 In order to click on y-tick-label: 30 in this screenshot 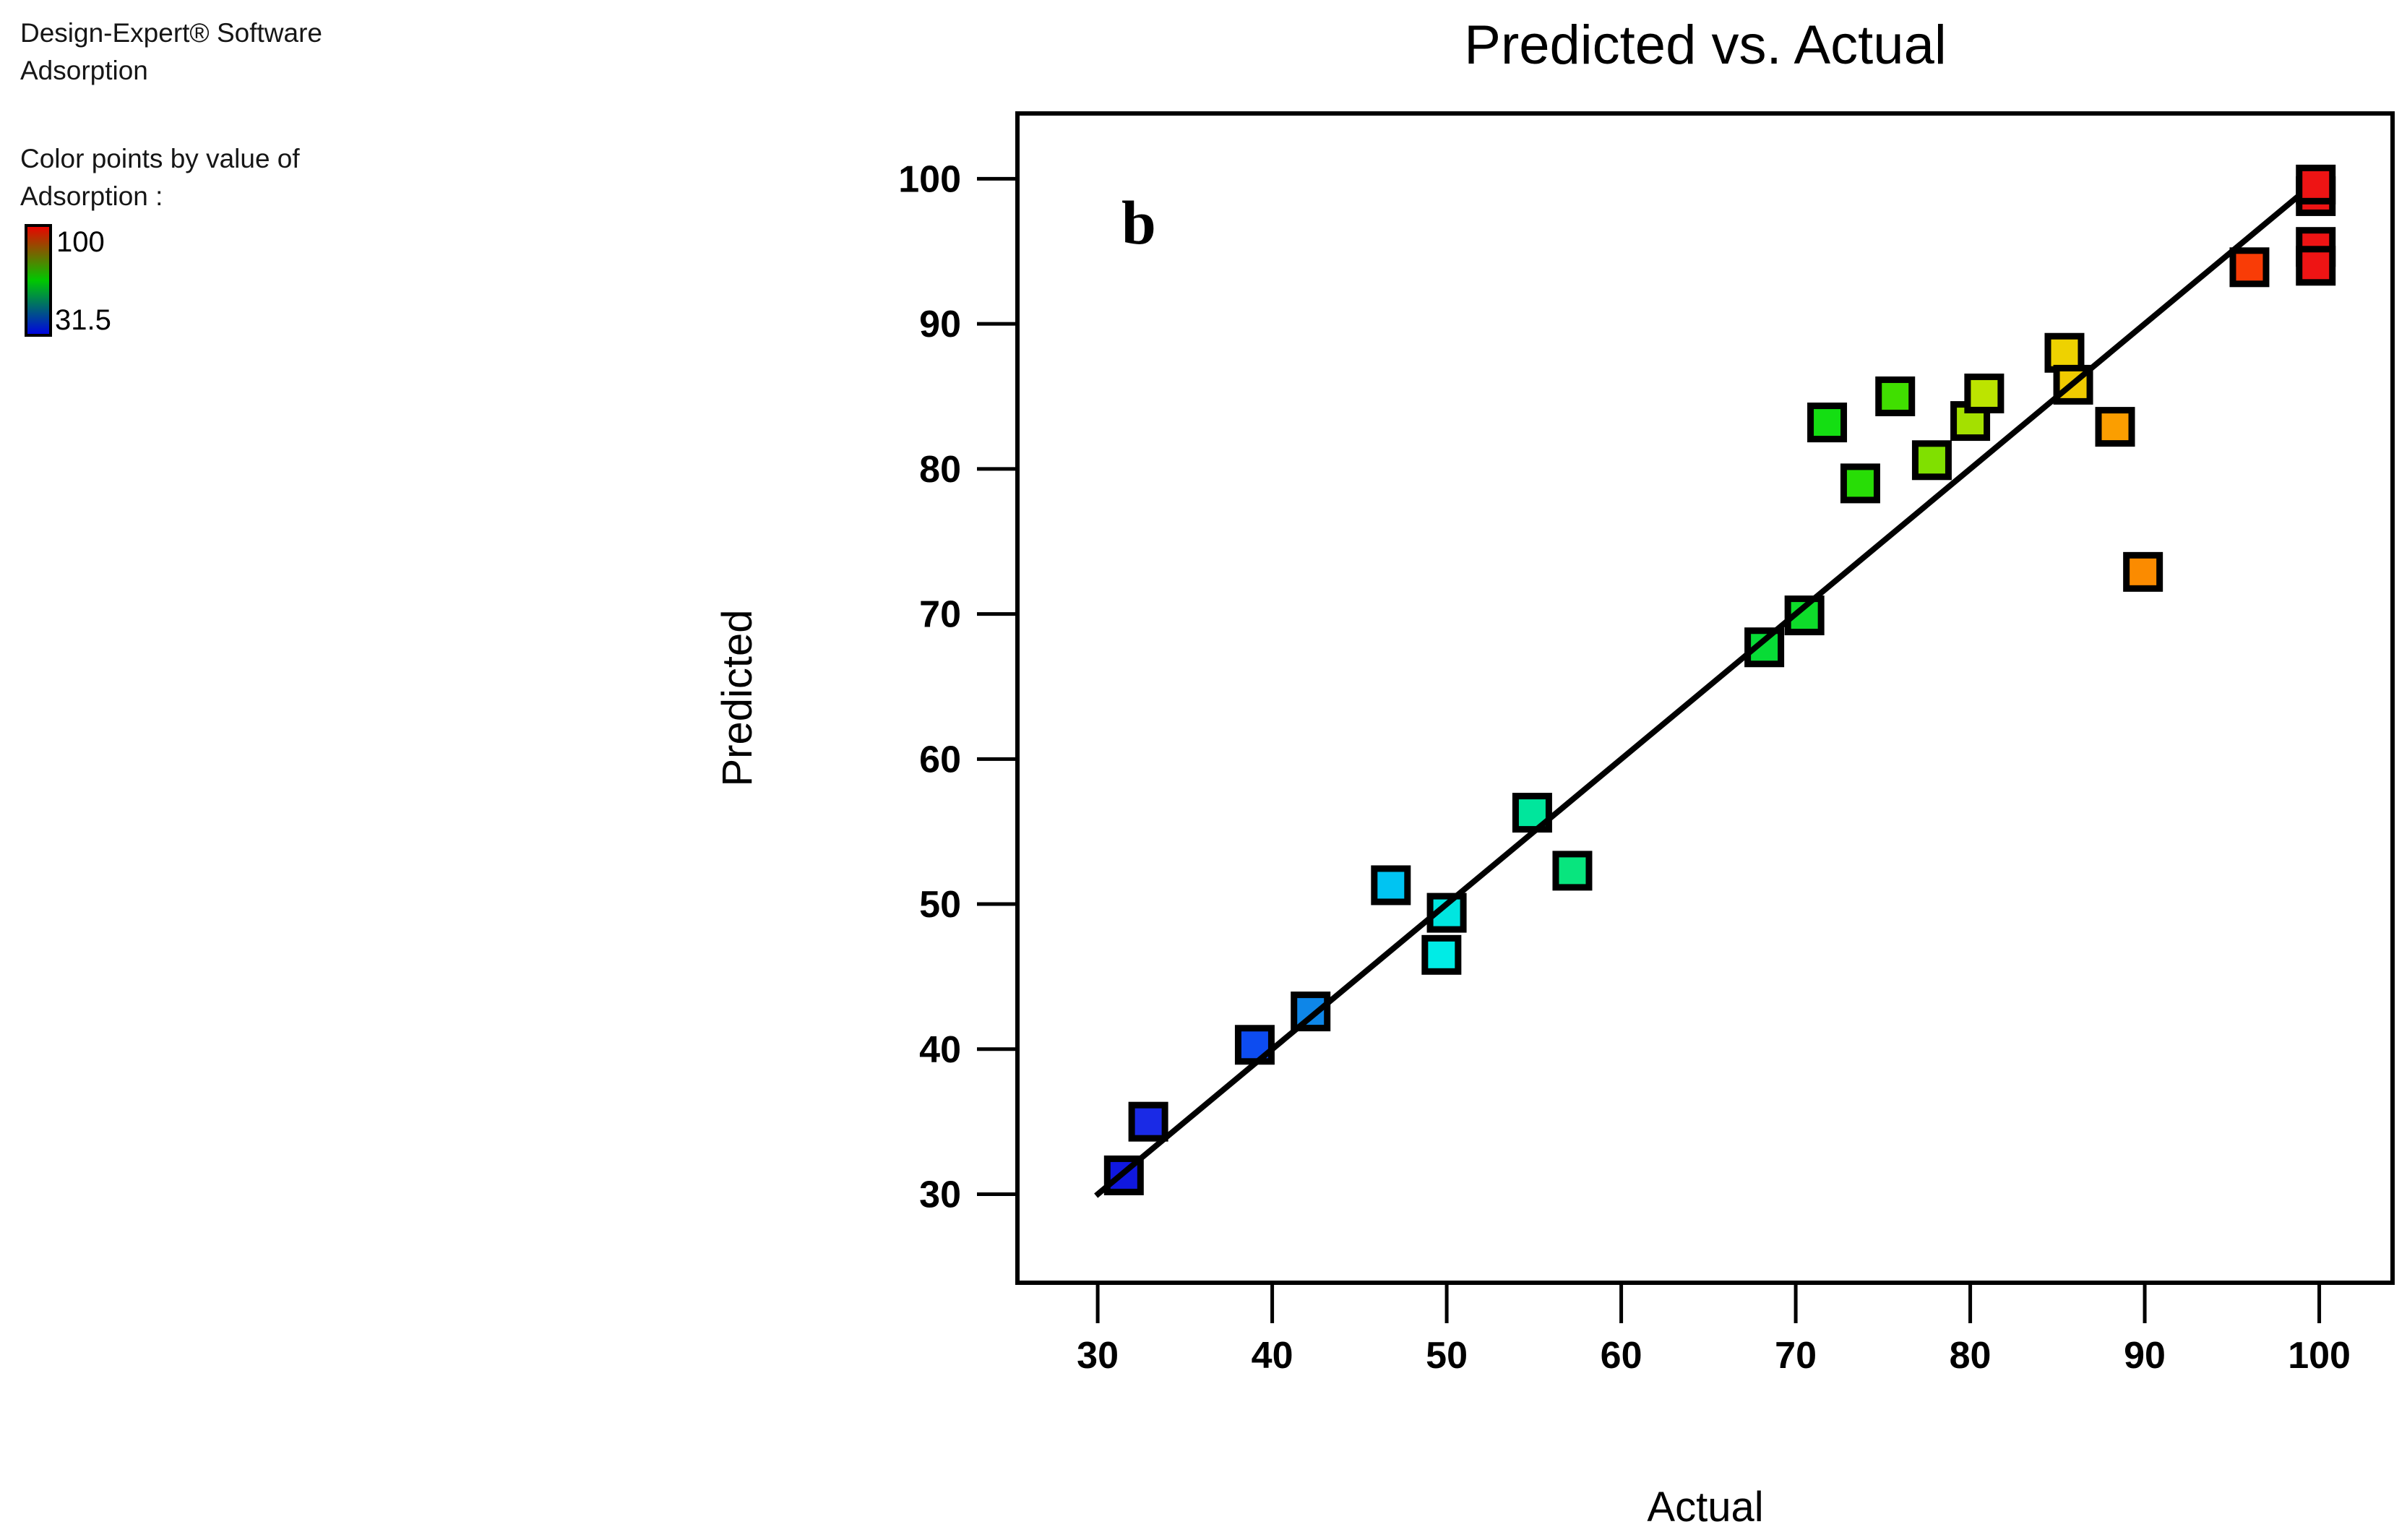, I will do `click(940, 1195)`.